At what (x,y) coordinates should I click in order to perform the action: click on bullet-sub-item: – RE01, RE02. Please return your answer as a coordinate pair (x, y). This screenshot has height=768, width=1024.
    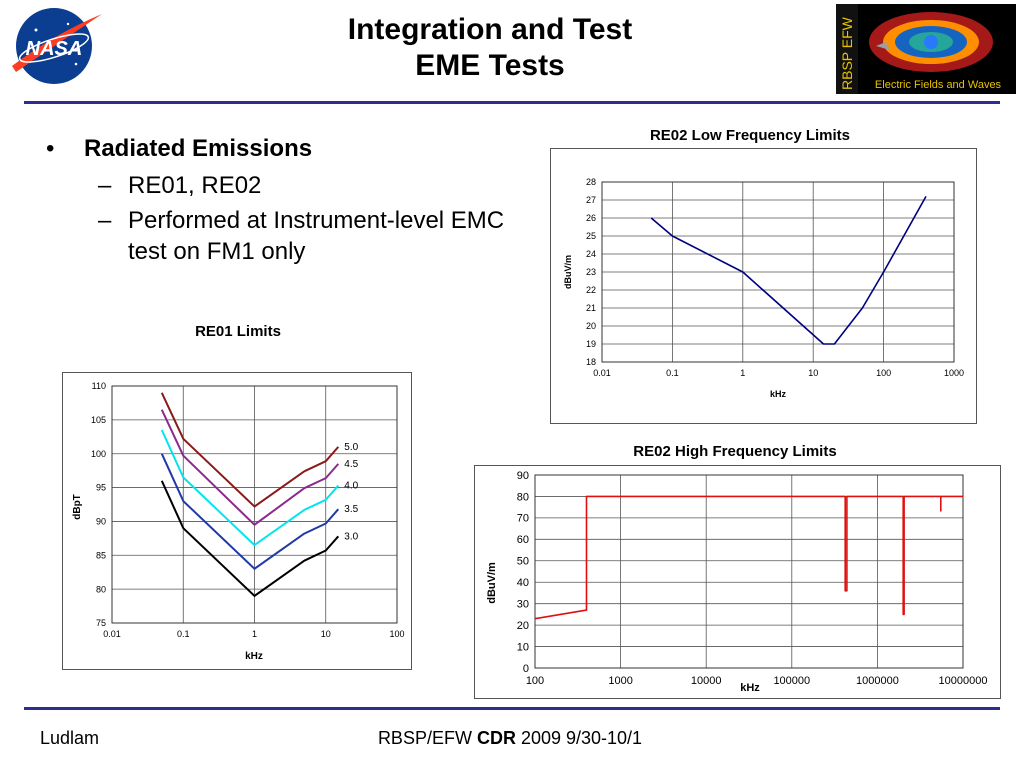
    Looking at the image, I should click on (290, 185).